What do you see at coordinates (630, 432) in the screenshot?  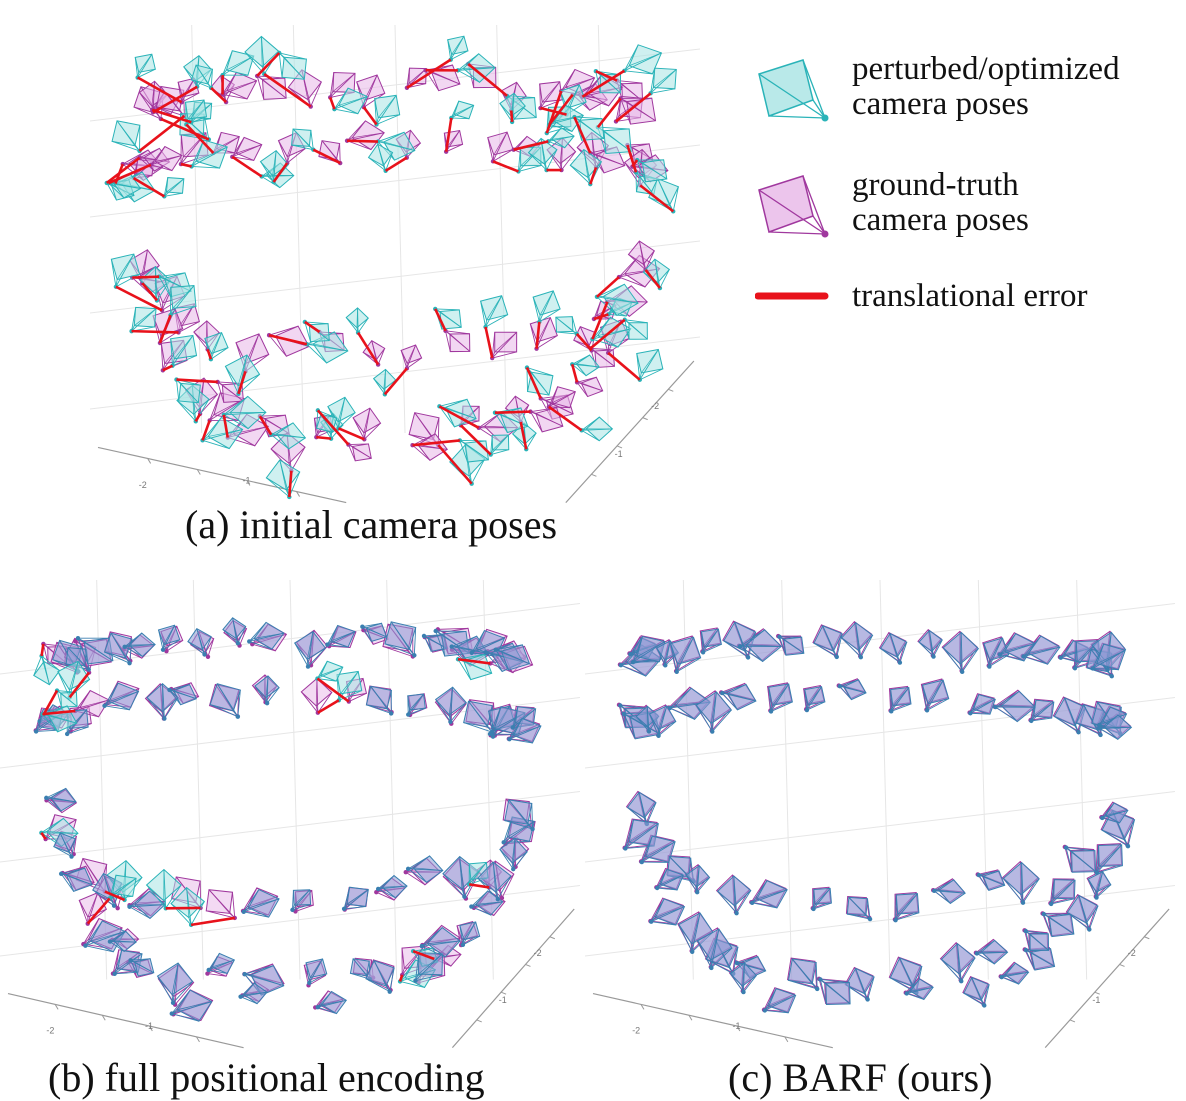 I see `axis-line` at bounding box center [630, 432].